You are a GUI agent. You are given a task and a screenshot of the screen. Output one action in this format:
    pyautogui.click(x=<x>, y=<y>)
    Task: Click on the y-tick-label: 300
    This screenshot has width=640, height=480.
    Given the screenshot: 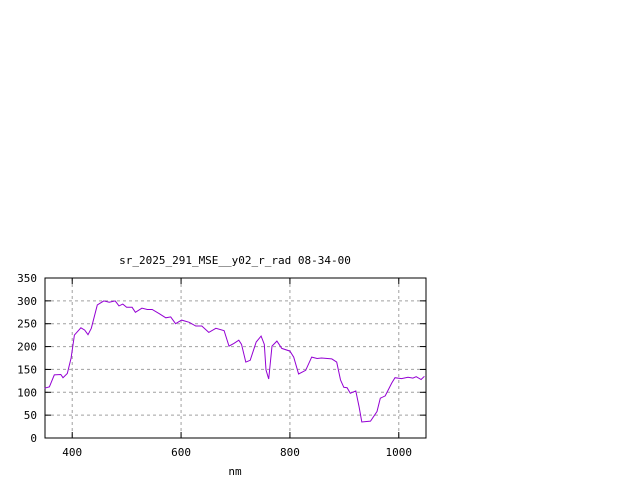 What is the action you would take?
    pyautogui.click(x=27, y=301)
    